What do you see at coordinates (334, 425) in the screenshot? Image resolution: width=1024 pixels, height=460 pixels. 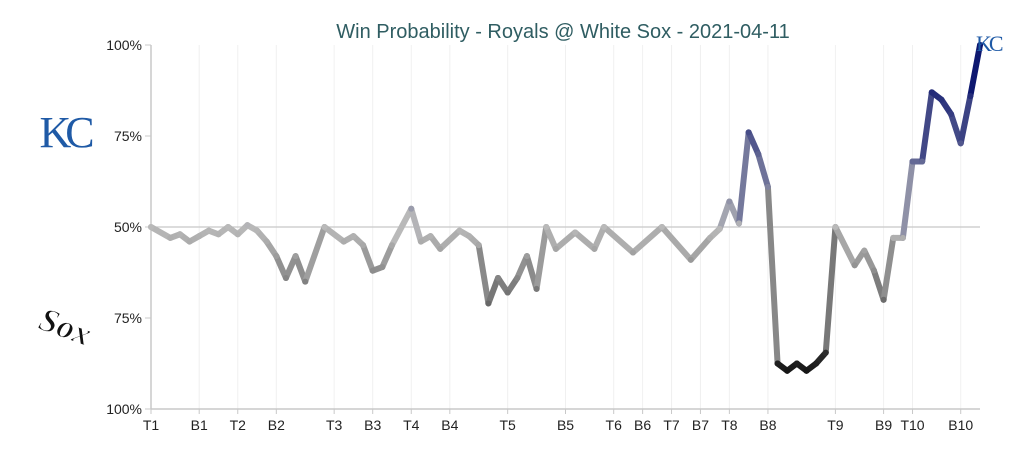 I see `x-tick-label-t3: T3` at bounding box center [334, 425].